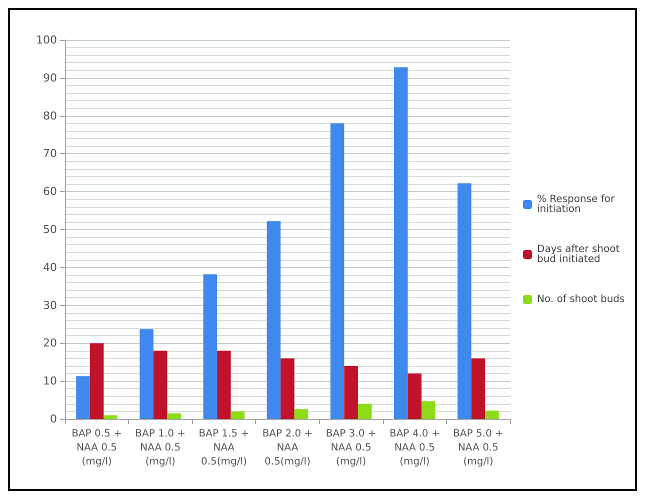 This screenshot has height=499, width=645. Describe the element at coordinates (581, 299) in the screenshot. I see `legend-label: No. of shoot buds` at that location.